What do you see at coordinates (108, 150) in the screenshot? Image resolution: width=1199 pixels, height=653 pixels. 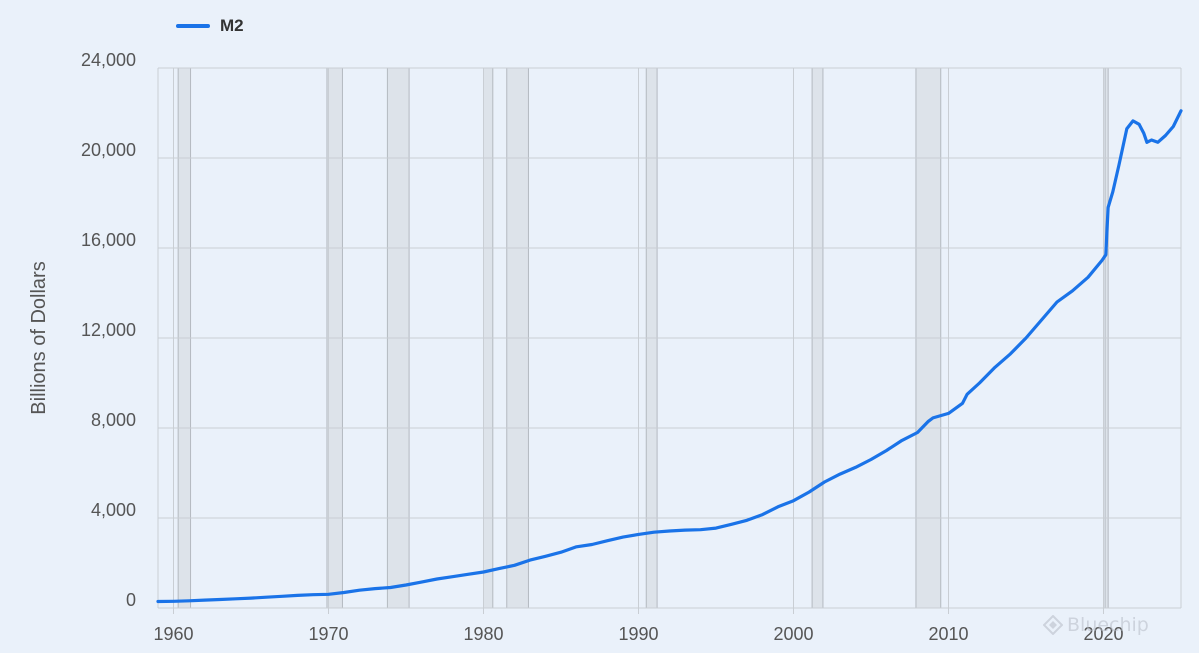 I see `y-tick-label: 20,000` at bounding box center [108, 150].